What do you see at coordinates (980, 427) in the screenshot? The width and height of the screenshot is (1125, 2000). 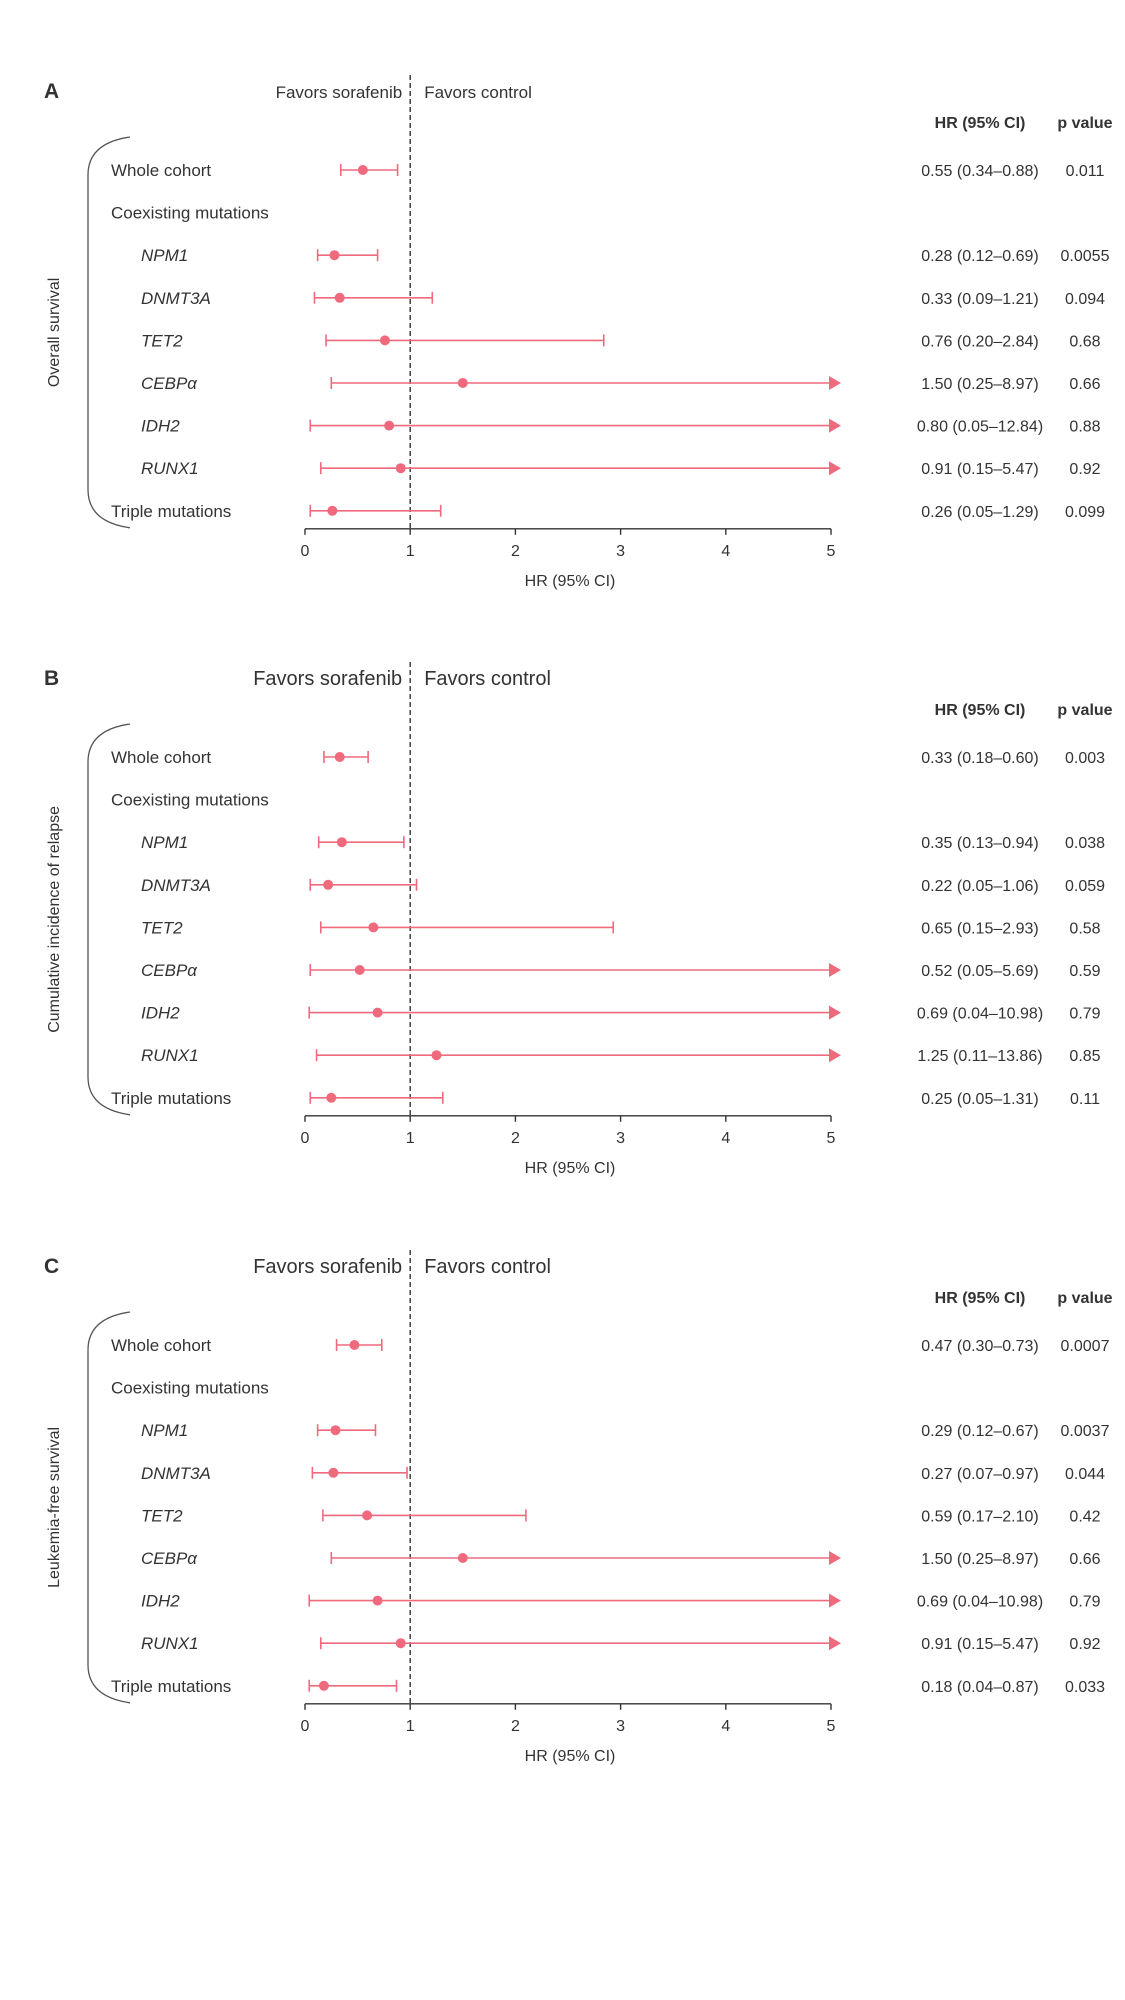 I see `hr-value: 0.80 (0.05–12.84)` at bounding box center [980, 427].